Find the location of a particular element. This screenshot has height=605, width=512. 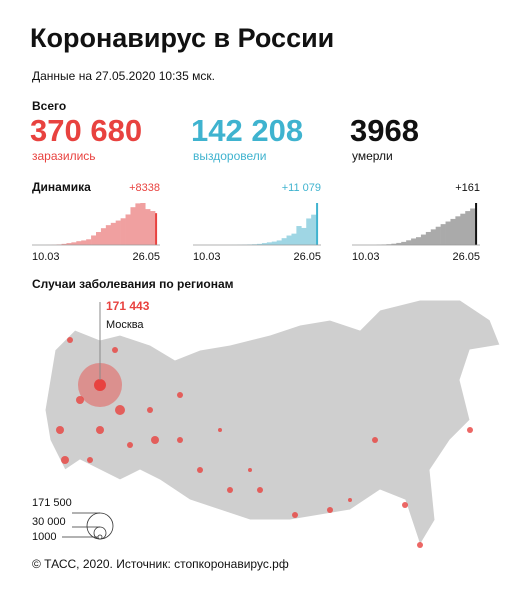

peak-label: +161 is located at coordinates (467, 188).